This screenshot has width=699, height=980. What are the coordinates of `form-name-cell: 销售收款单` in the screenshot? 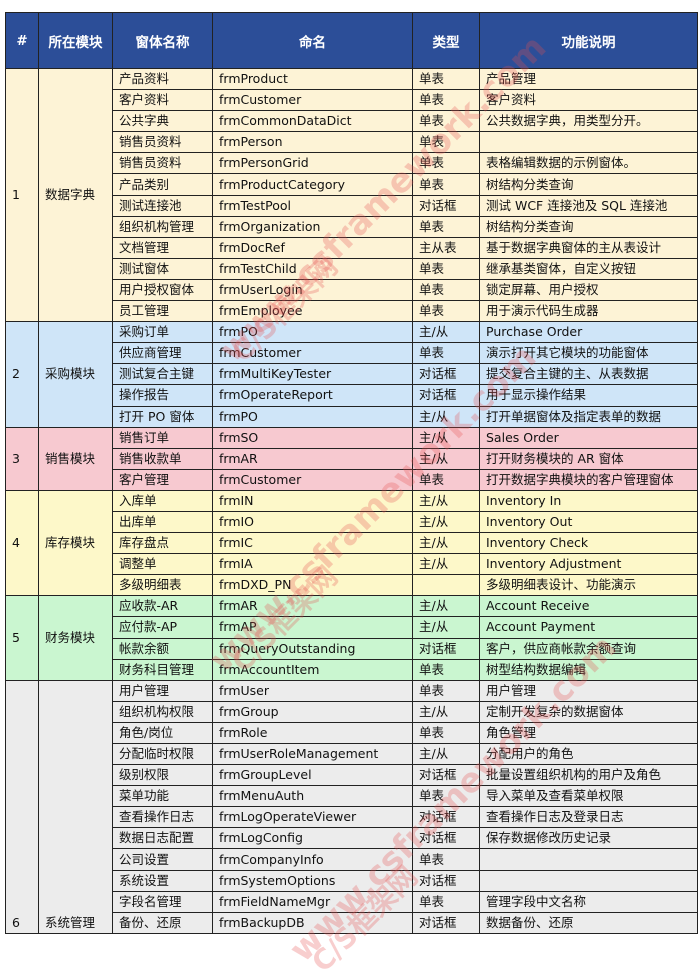 It's located at (162, 458).